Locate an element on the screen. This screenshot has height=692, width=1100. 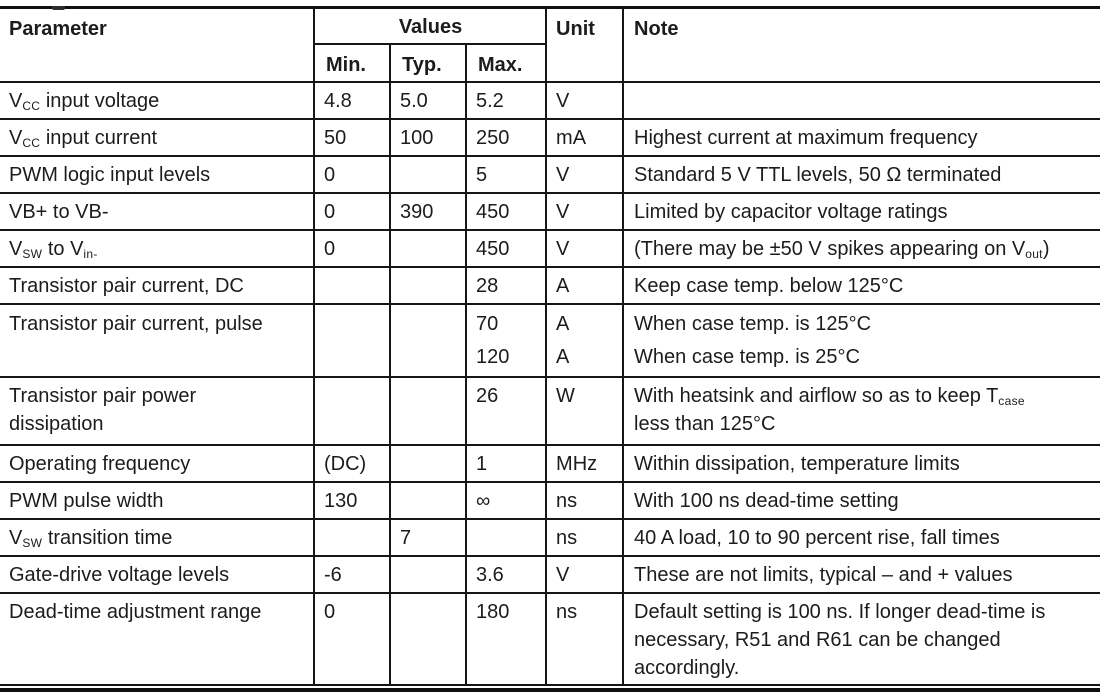
cell-max-value: ∞ is located at coordinates (506, 500).